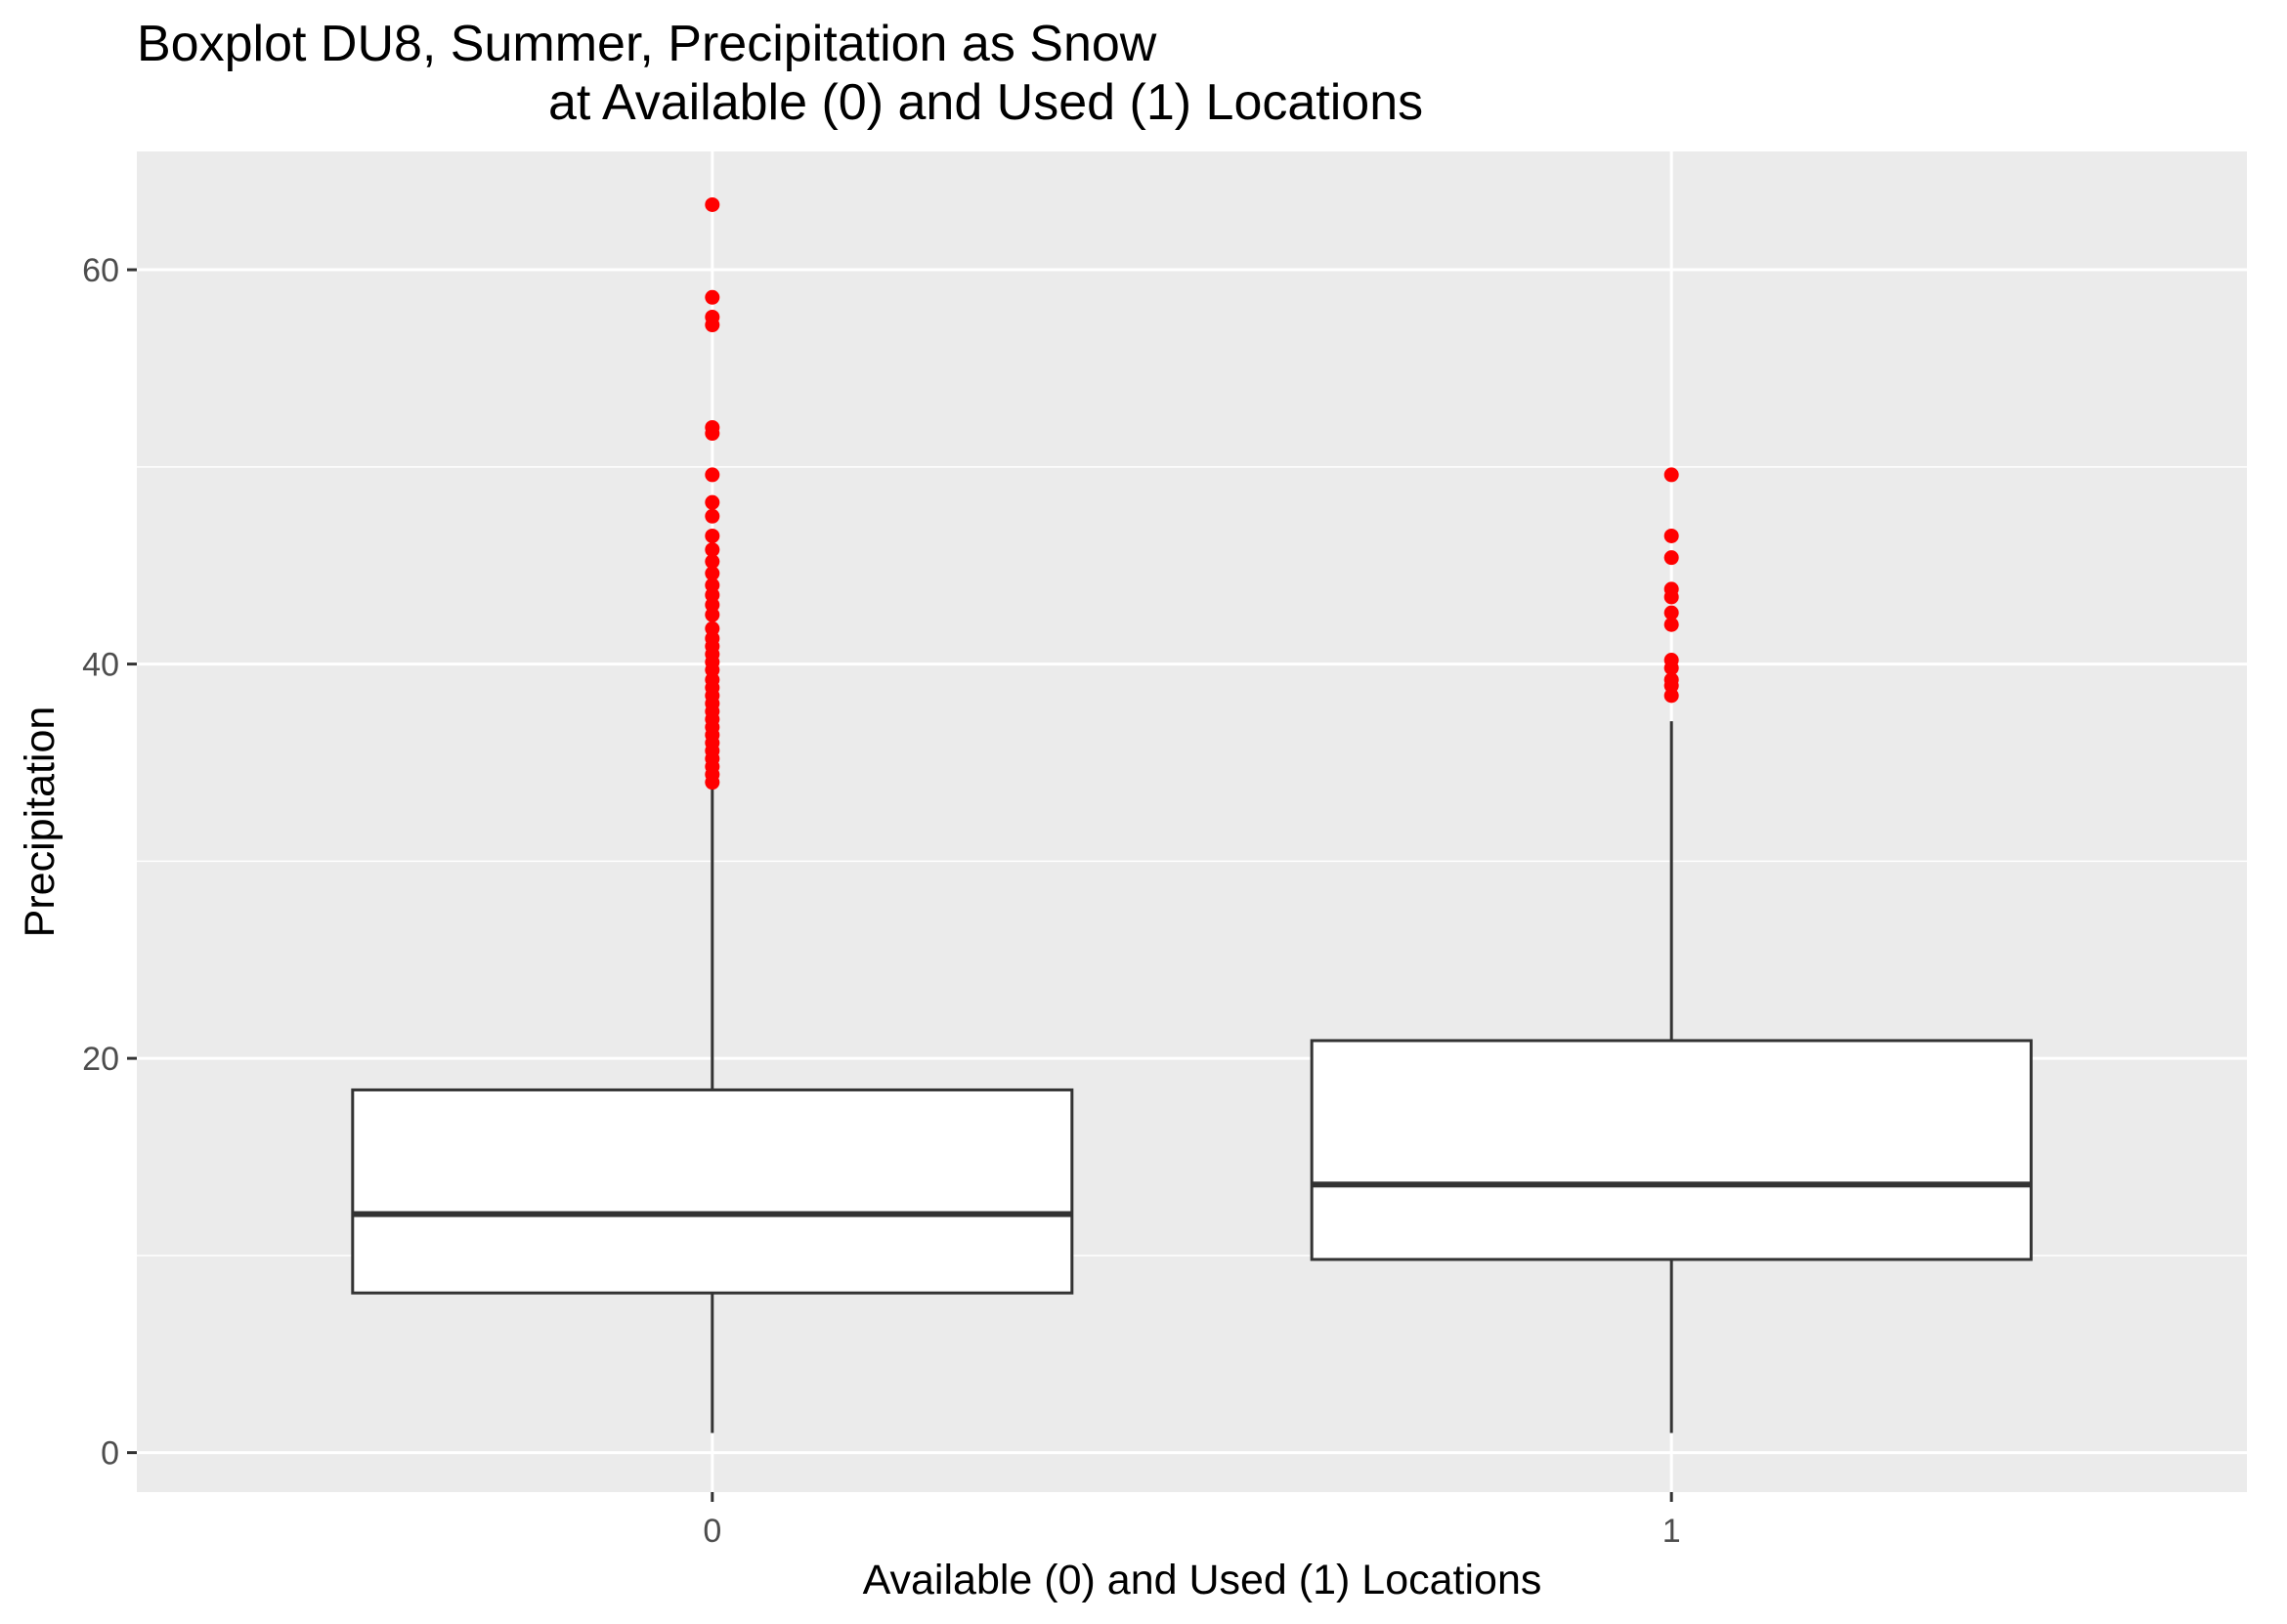  Describe the element at coordinates (110, 1454) in the screenshot. I see `y-tick-label: 0` at that location.